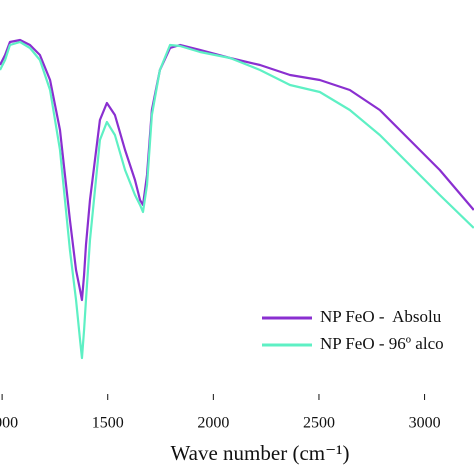  Describe the element at coordinates (381, 316) in the screenshot. I see `legend-label: NP FeO - Absolu` at that location.